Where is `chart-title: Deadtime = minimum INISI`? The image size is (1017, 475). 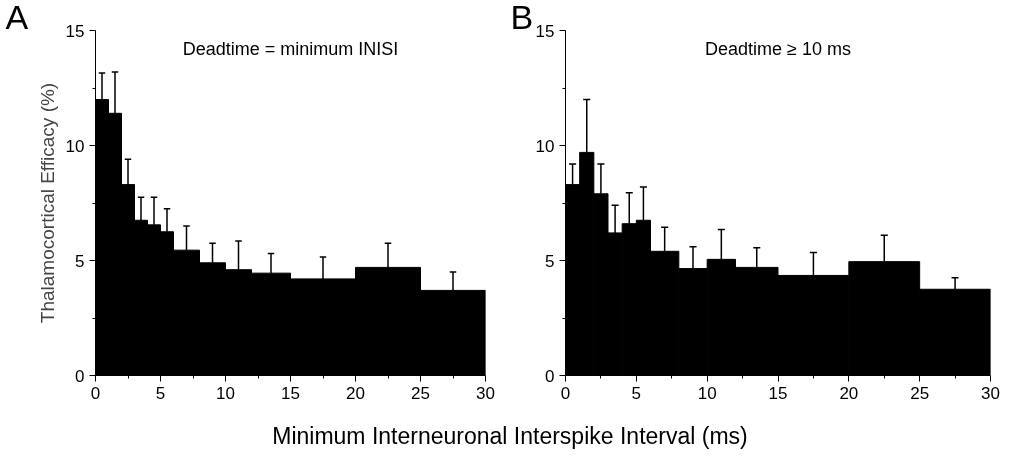 chart-title: Deadtime = minimum INISI is located at coordinates (290, 48).